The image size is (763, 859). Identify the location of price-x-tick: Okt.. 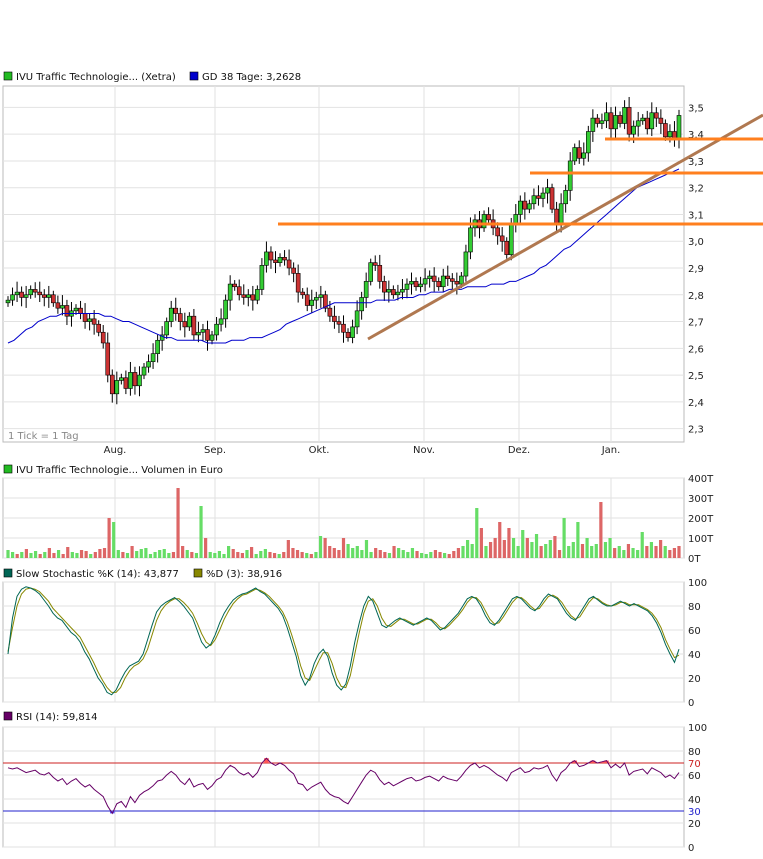
(319, 450).